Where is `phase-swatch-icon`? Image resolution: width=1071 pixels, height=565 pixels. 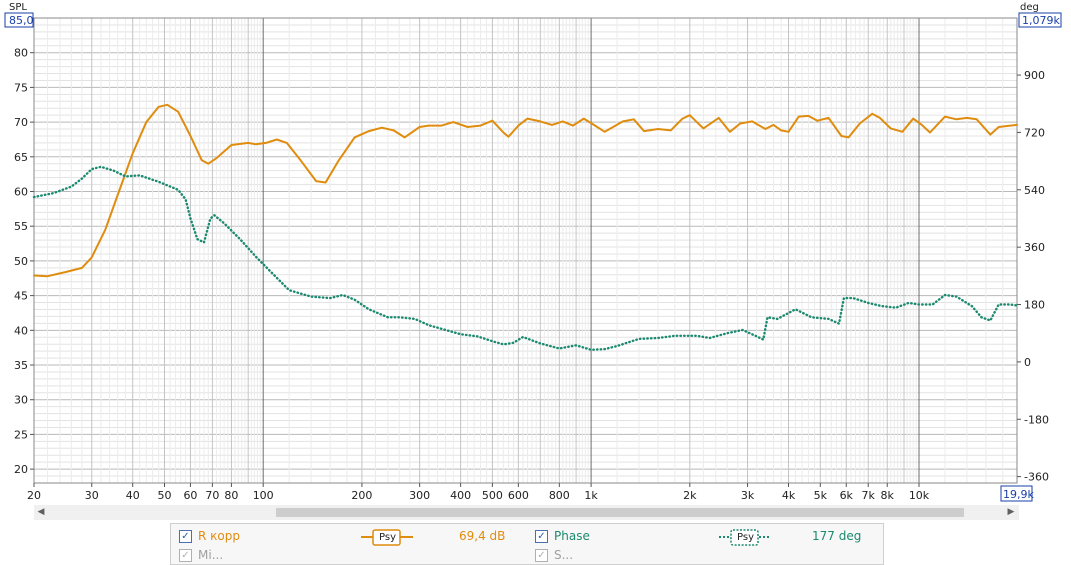
phase-swatch-icon is located at coordinates (745, 537).